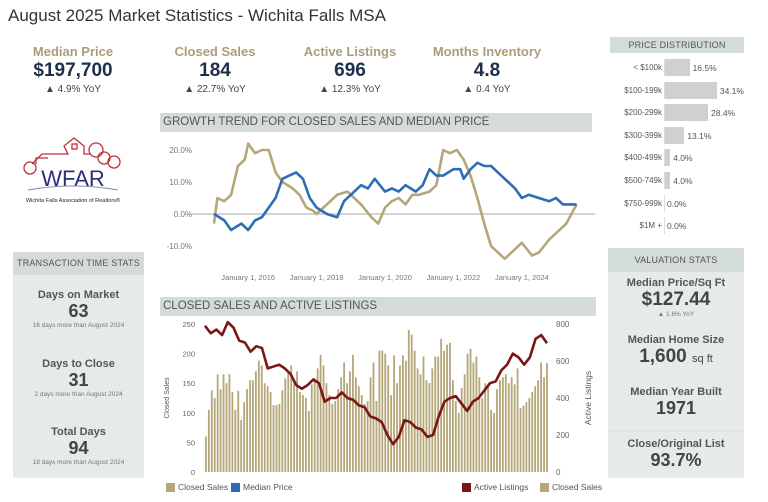 The image size is (768, 502). What do you see at coordinates (215, 70) in the screenshot?
I see `kpi-value: 184` at bounding box center [215, 70].